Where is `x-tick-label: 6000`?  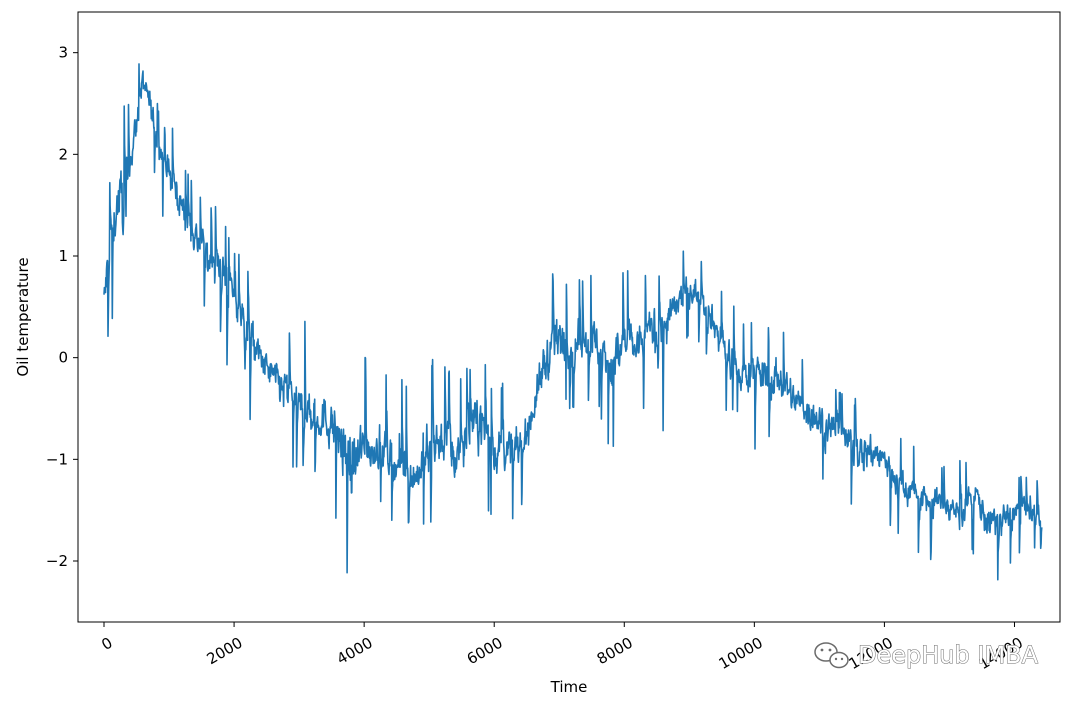 x-tick-label: 6000 is located at coordinates (485, 651).